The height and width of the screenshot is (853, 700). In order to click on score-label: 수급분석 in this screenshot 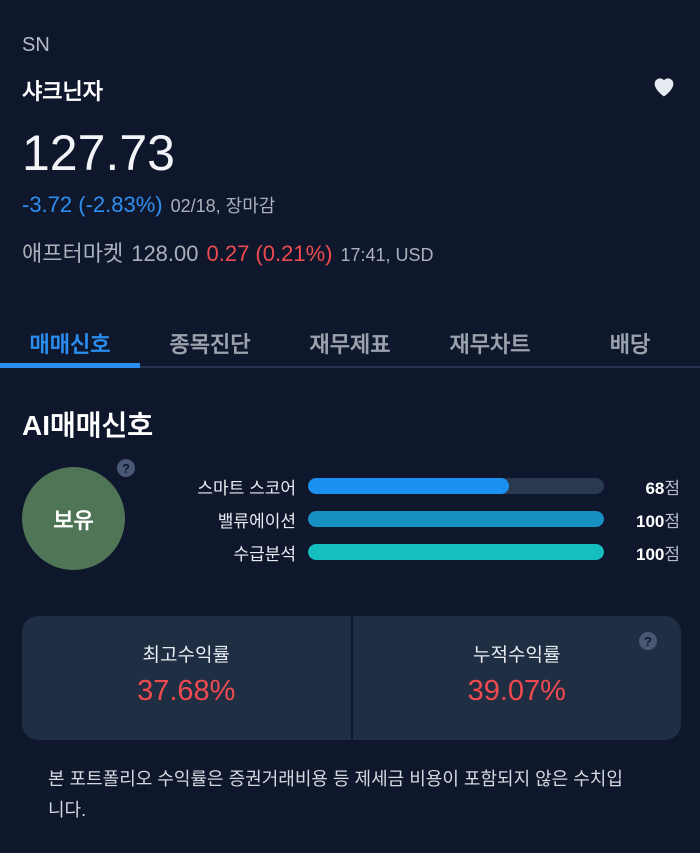, I will do `click(264, 554)`.